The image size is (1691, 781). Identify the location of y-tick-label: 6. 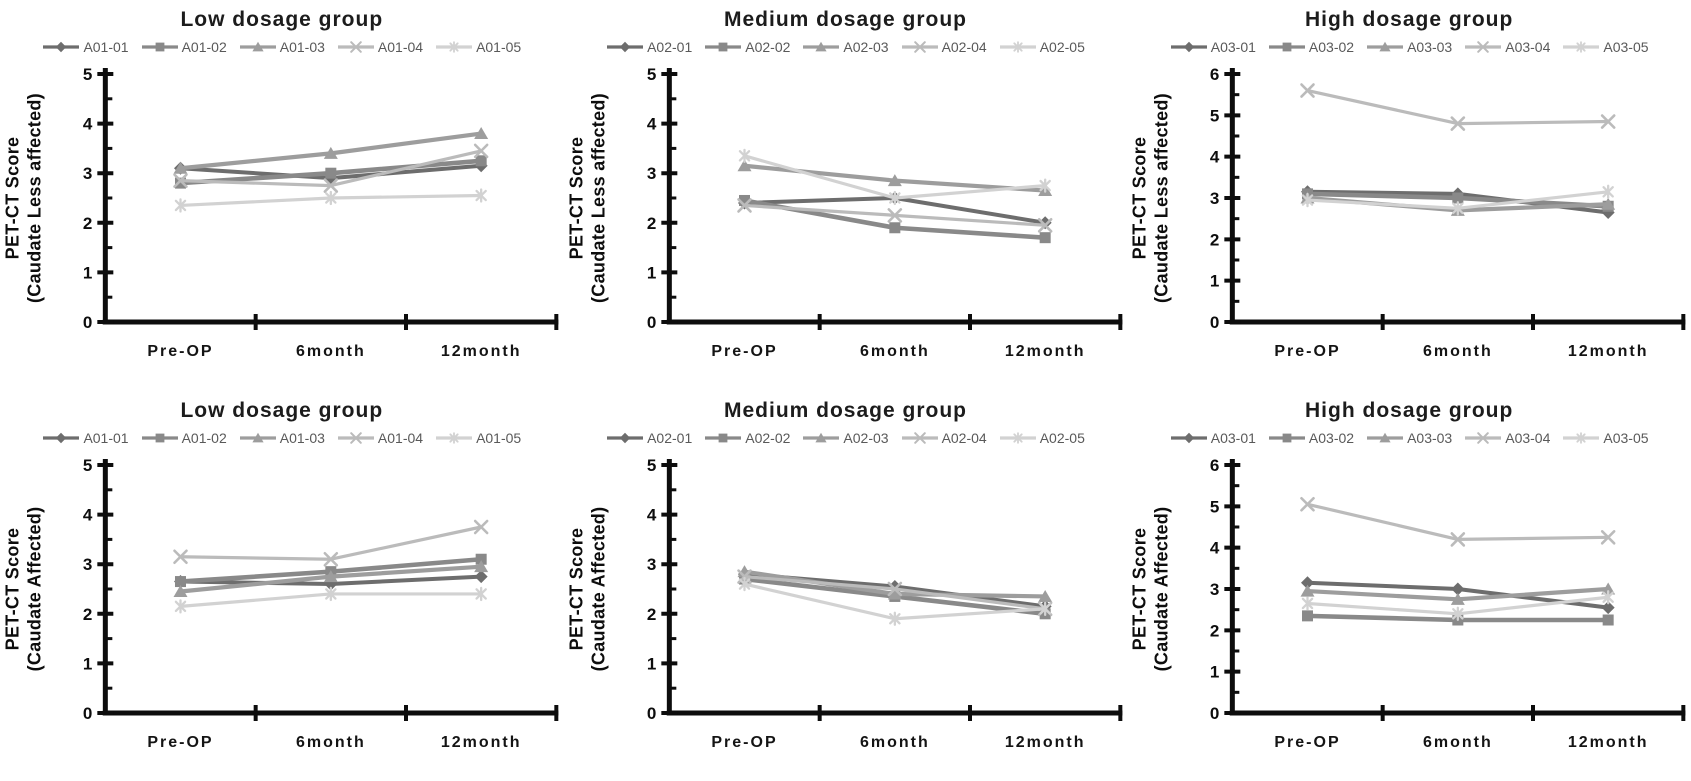
(1214, 465).